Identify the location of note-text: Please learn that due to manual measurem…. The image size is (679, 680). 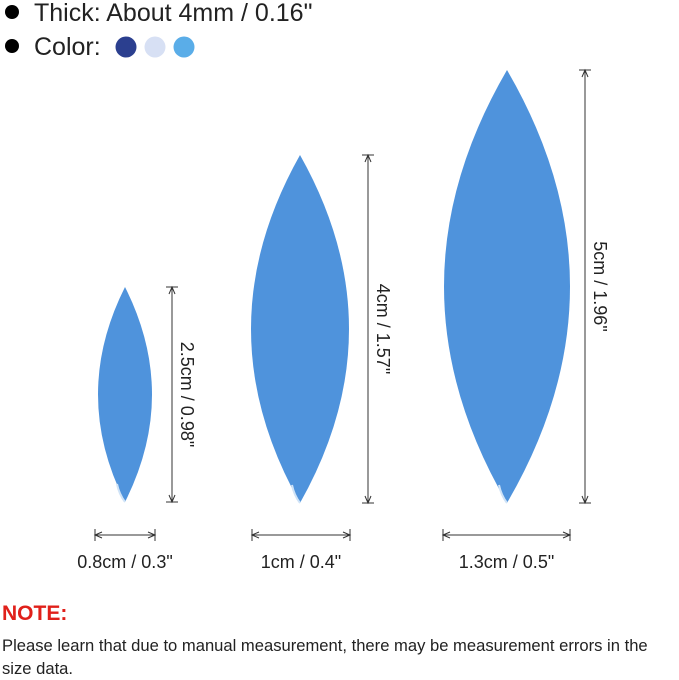
(325, 657).